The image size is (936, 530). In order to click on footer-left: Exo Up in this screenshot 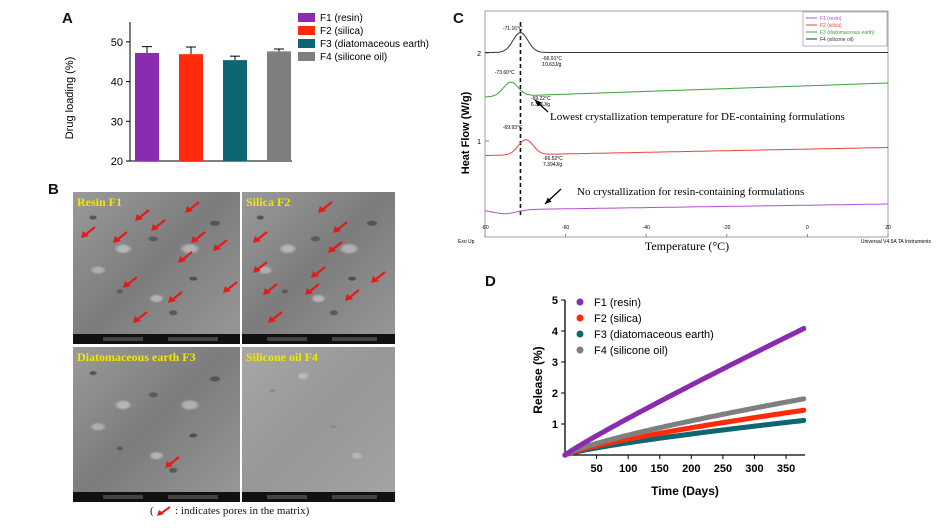, I will do `click(466, 242)`.